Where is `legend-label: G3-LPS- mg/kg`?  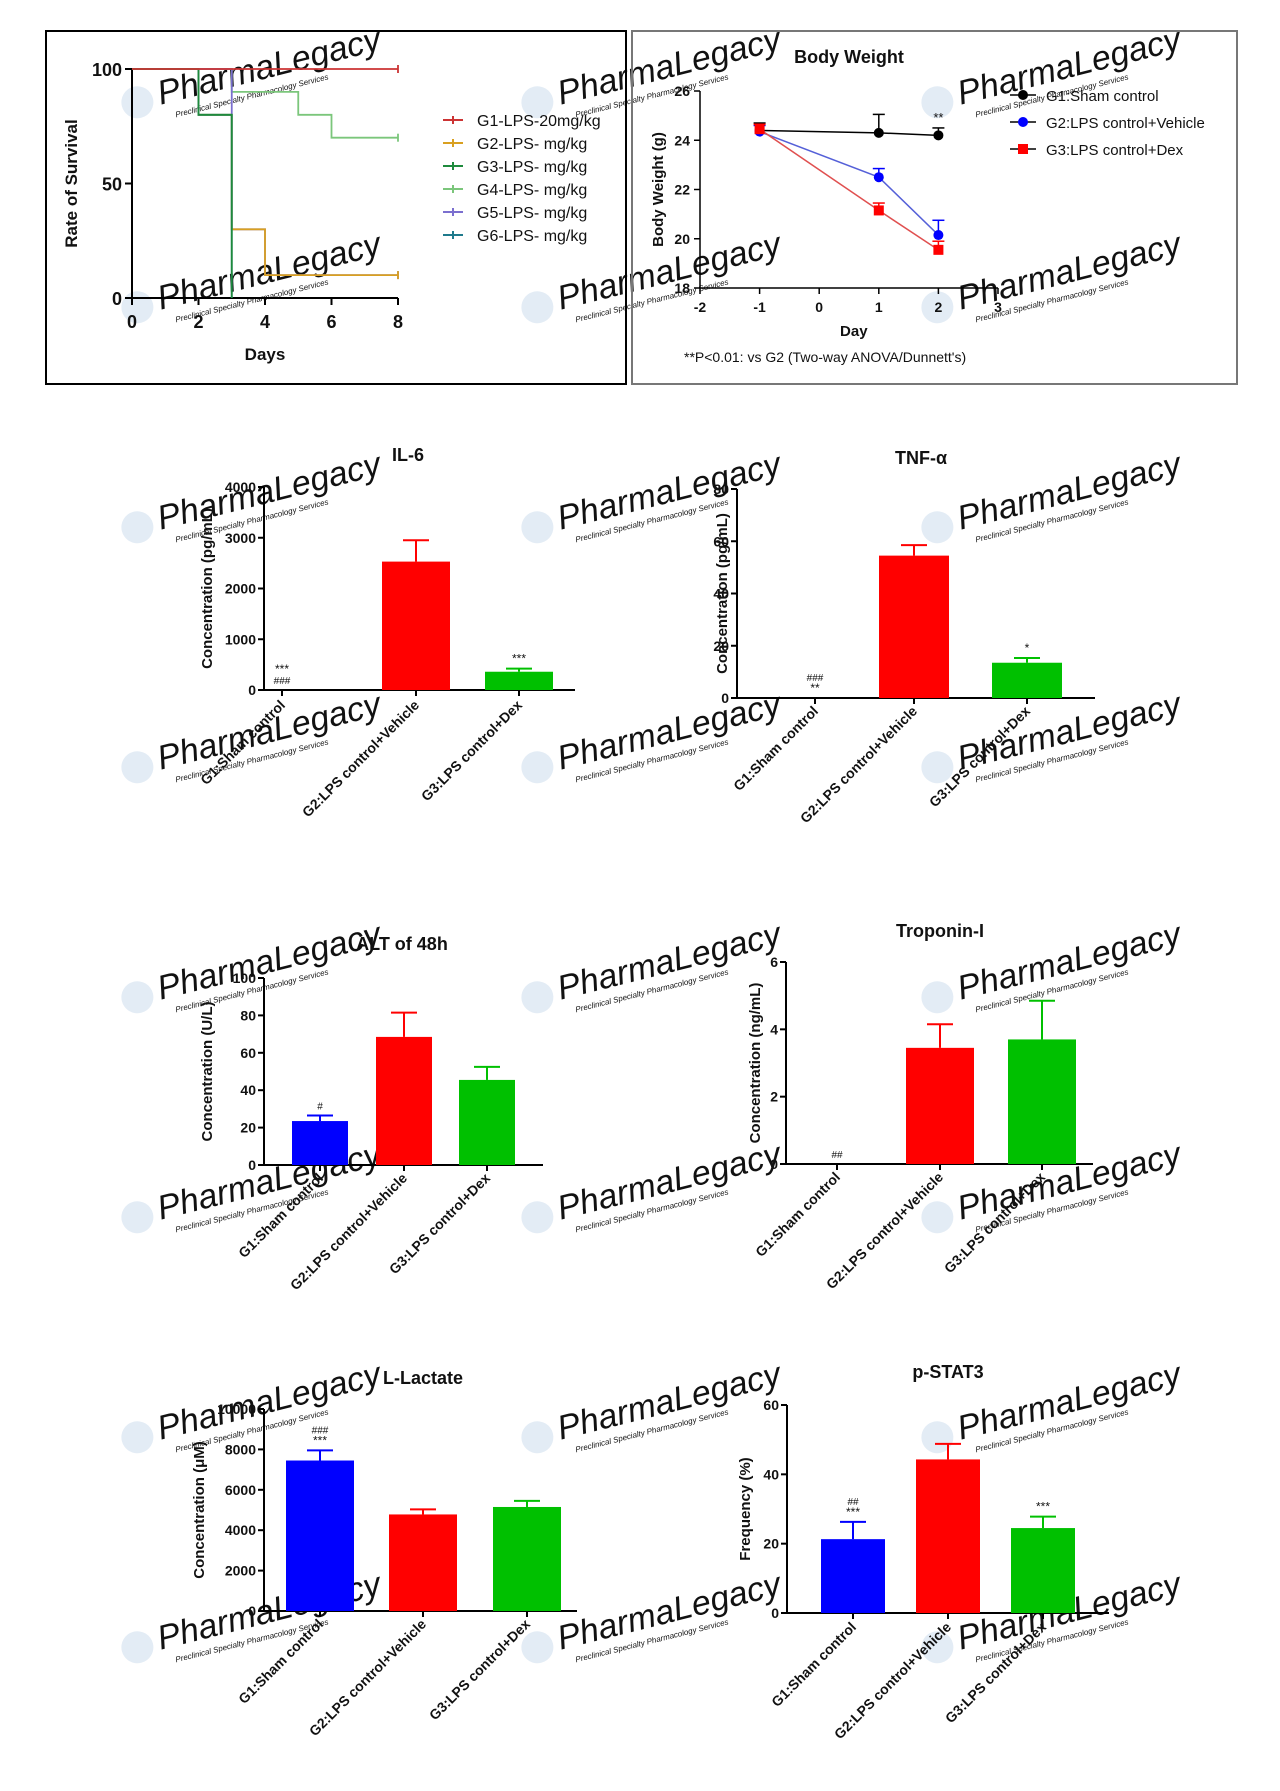 legend-label: G3-LPS- mg/kg is located at coordinates (532, 167).